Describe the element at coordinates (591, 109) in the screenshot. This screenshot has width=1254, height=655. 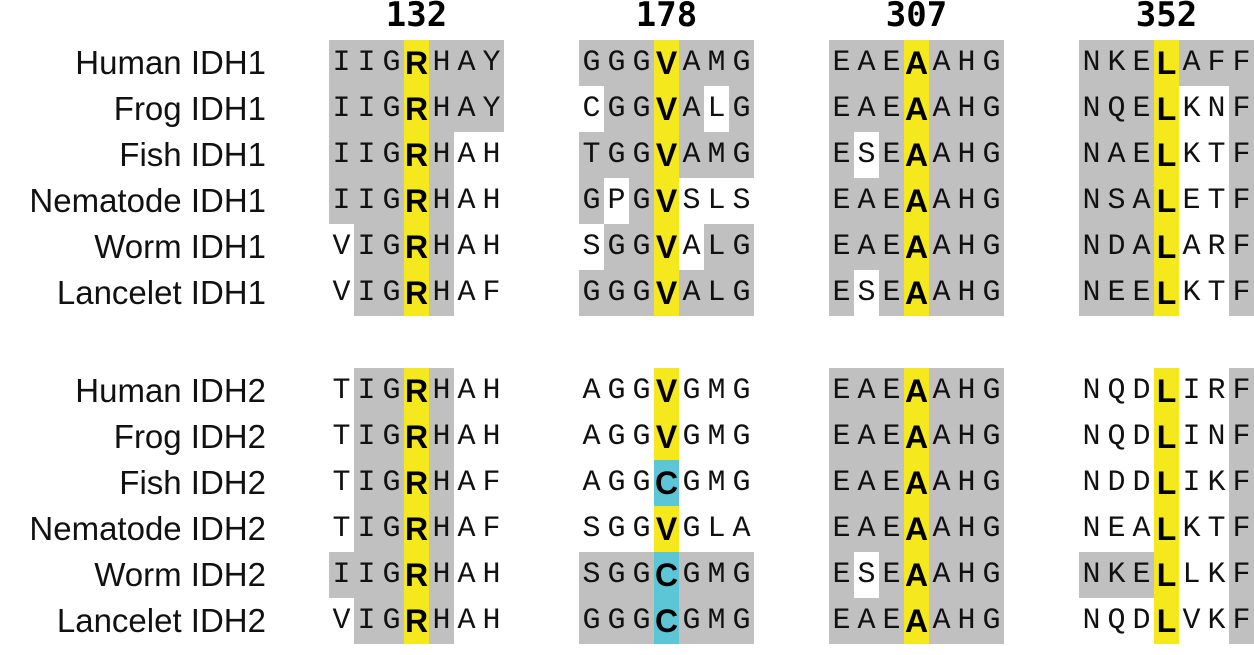
I see `residue-cell: C` at that location.